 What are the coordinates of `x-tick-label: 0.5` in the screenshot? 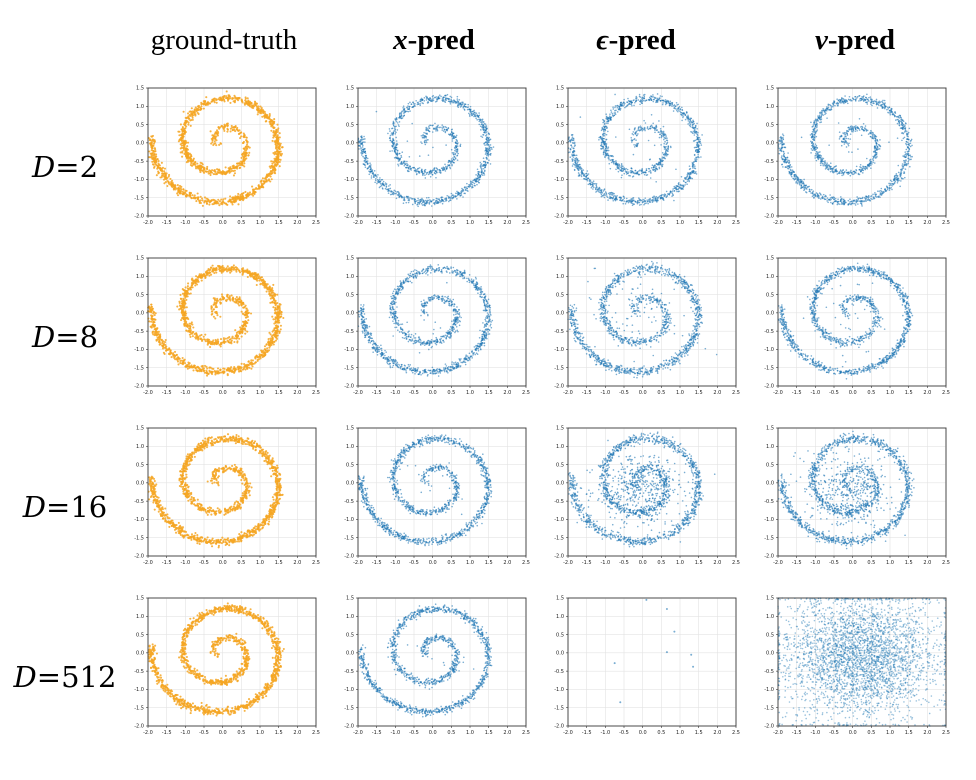 It's located at (661, 223).